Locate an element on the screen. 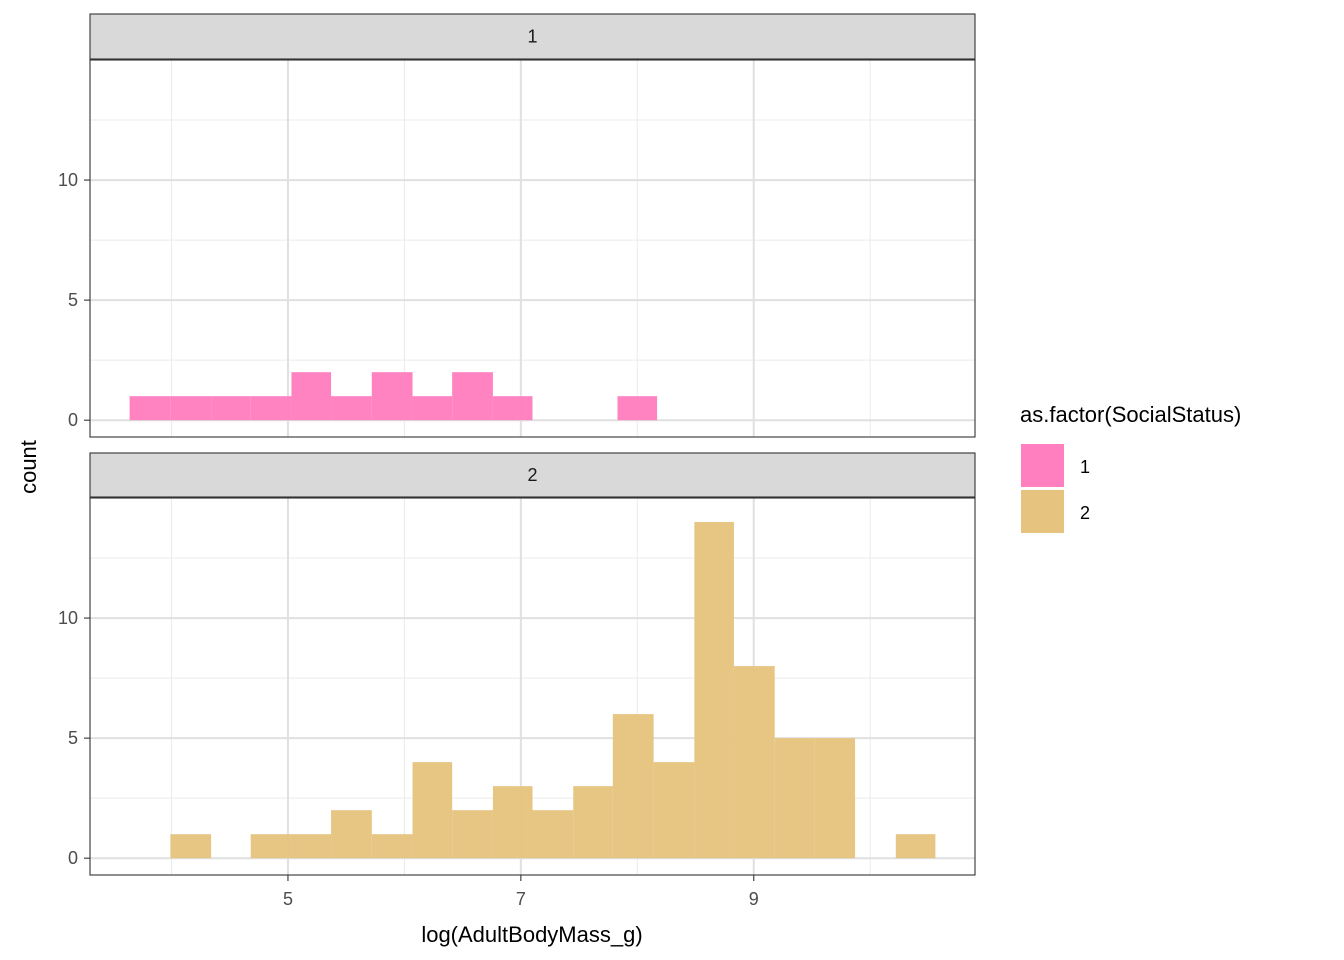 The height and width of the screenshot is (960, 1344). x-axis-title: log(AdultBodyMass_g) is located at coordinates (531, 934).